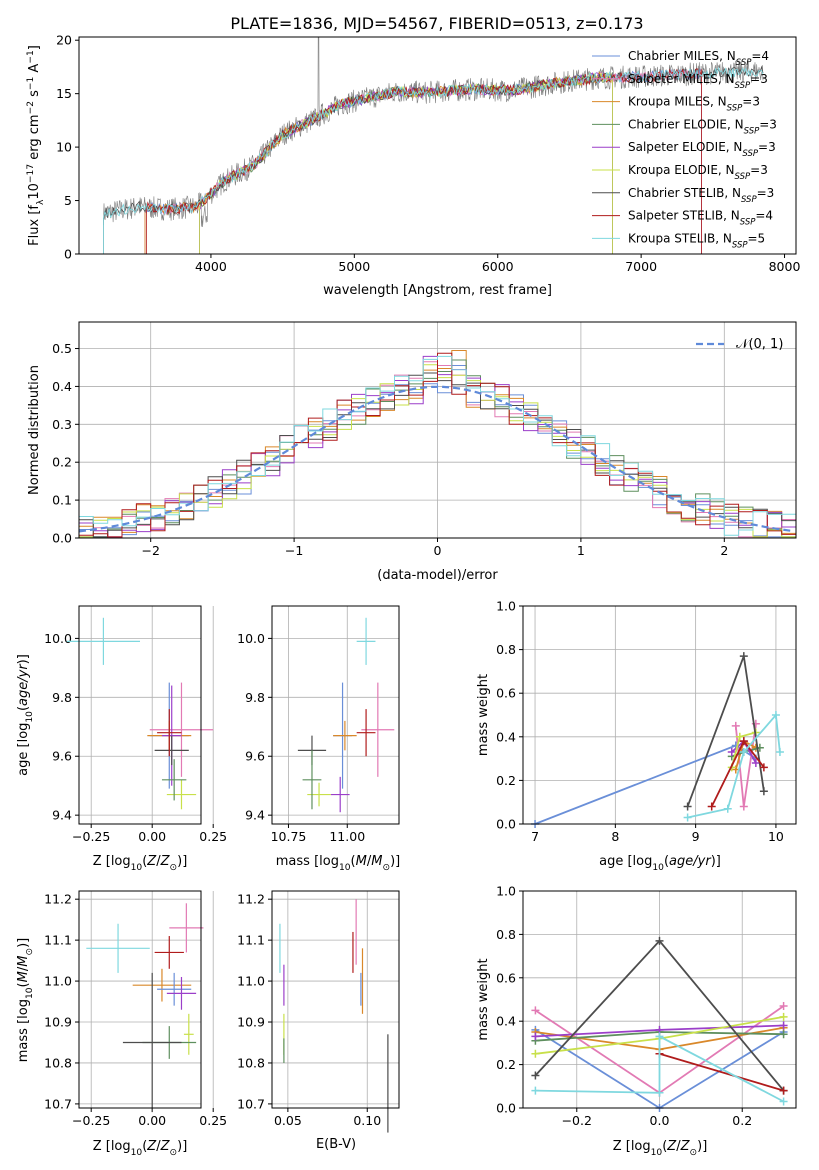 The image size is (819, 1170). What do you see at coordinates (433, 160) in the screenshot?
I see `model-line-kroupa_stelib` at bounding box center [433, 160].